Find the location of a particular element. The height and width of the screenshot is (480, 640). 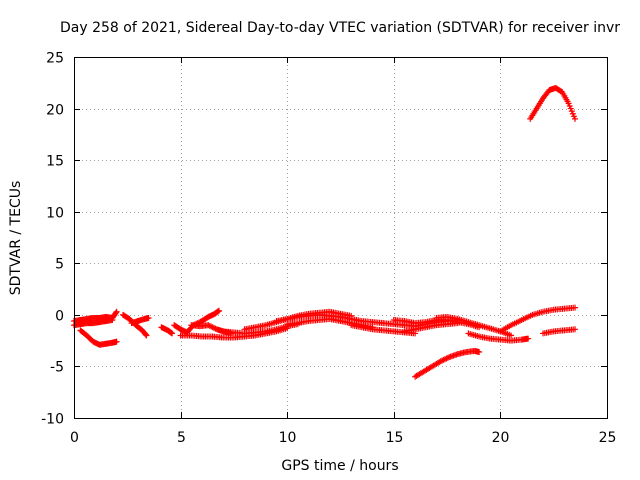

x-tick-label: 5 is located at coordinates (181, 438).